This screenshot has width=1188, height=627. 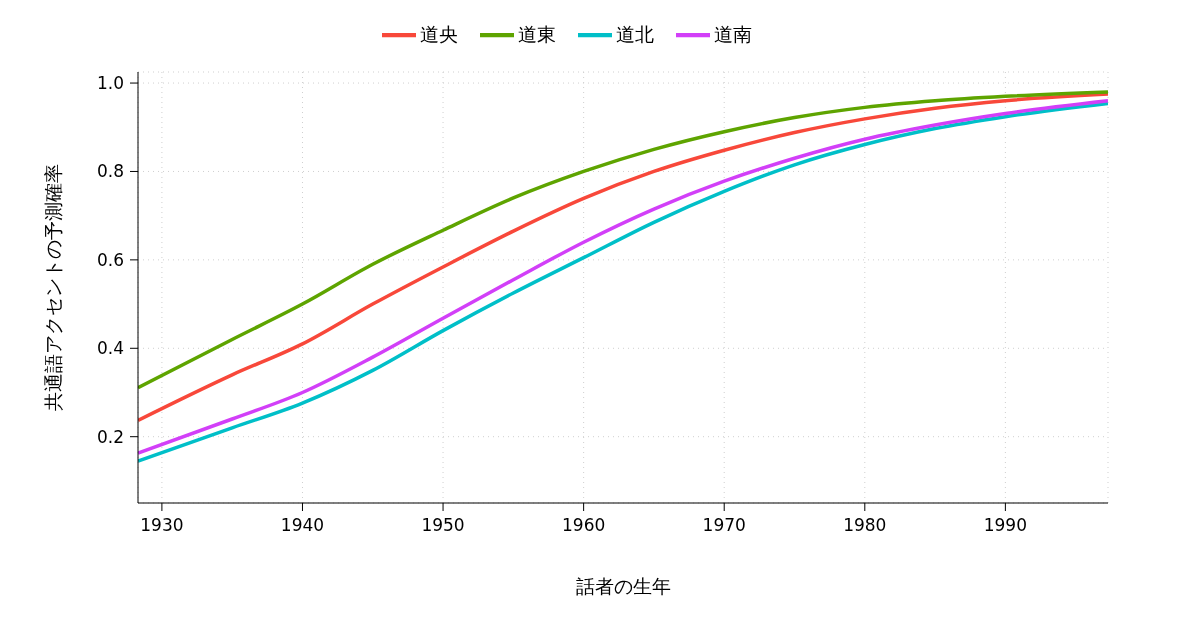 I want to click on x-tick-label: 1980, so click(x=865, y=525).